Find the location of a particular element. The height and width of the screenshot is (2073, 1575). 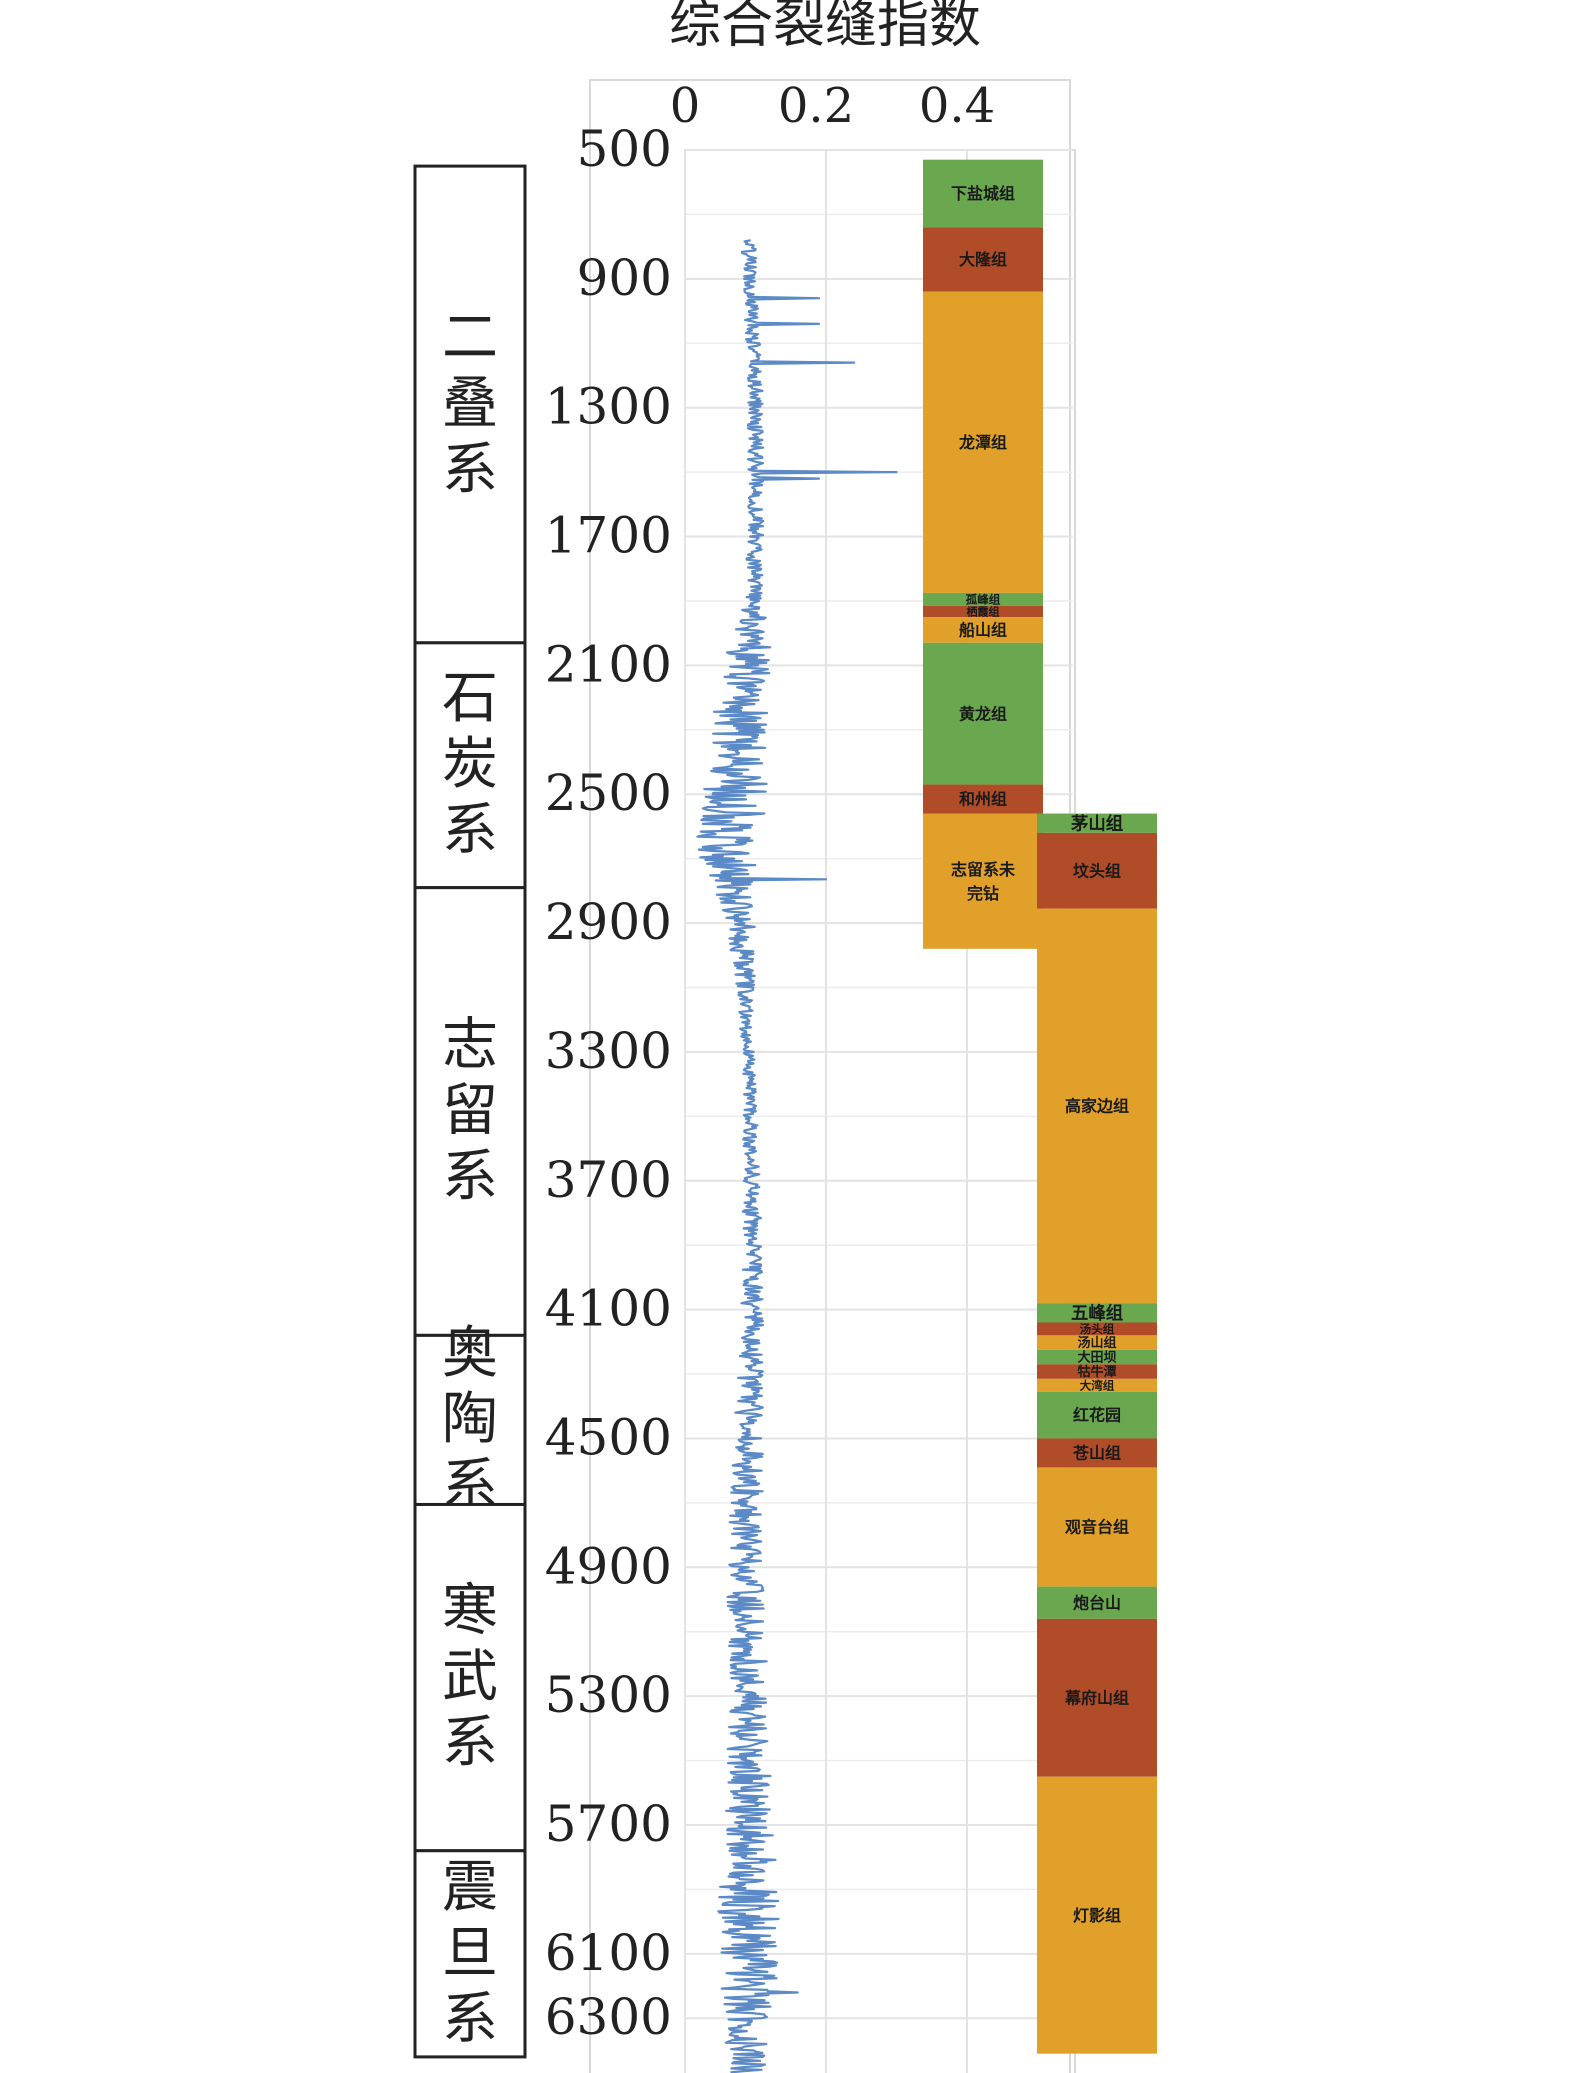

y-tick-label: 6300 is located at coordinates (608, 2017).